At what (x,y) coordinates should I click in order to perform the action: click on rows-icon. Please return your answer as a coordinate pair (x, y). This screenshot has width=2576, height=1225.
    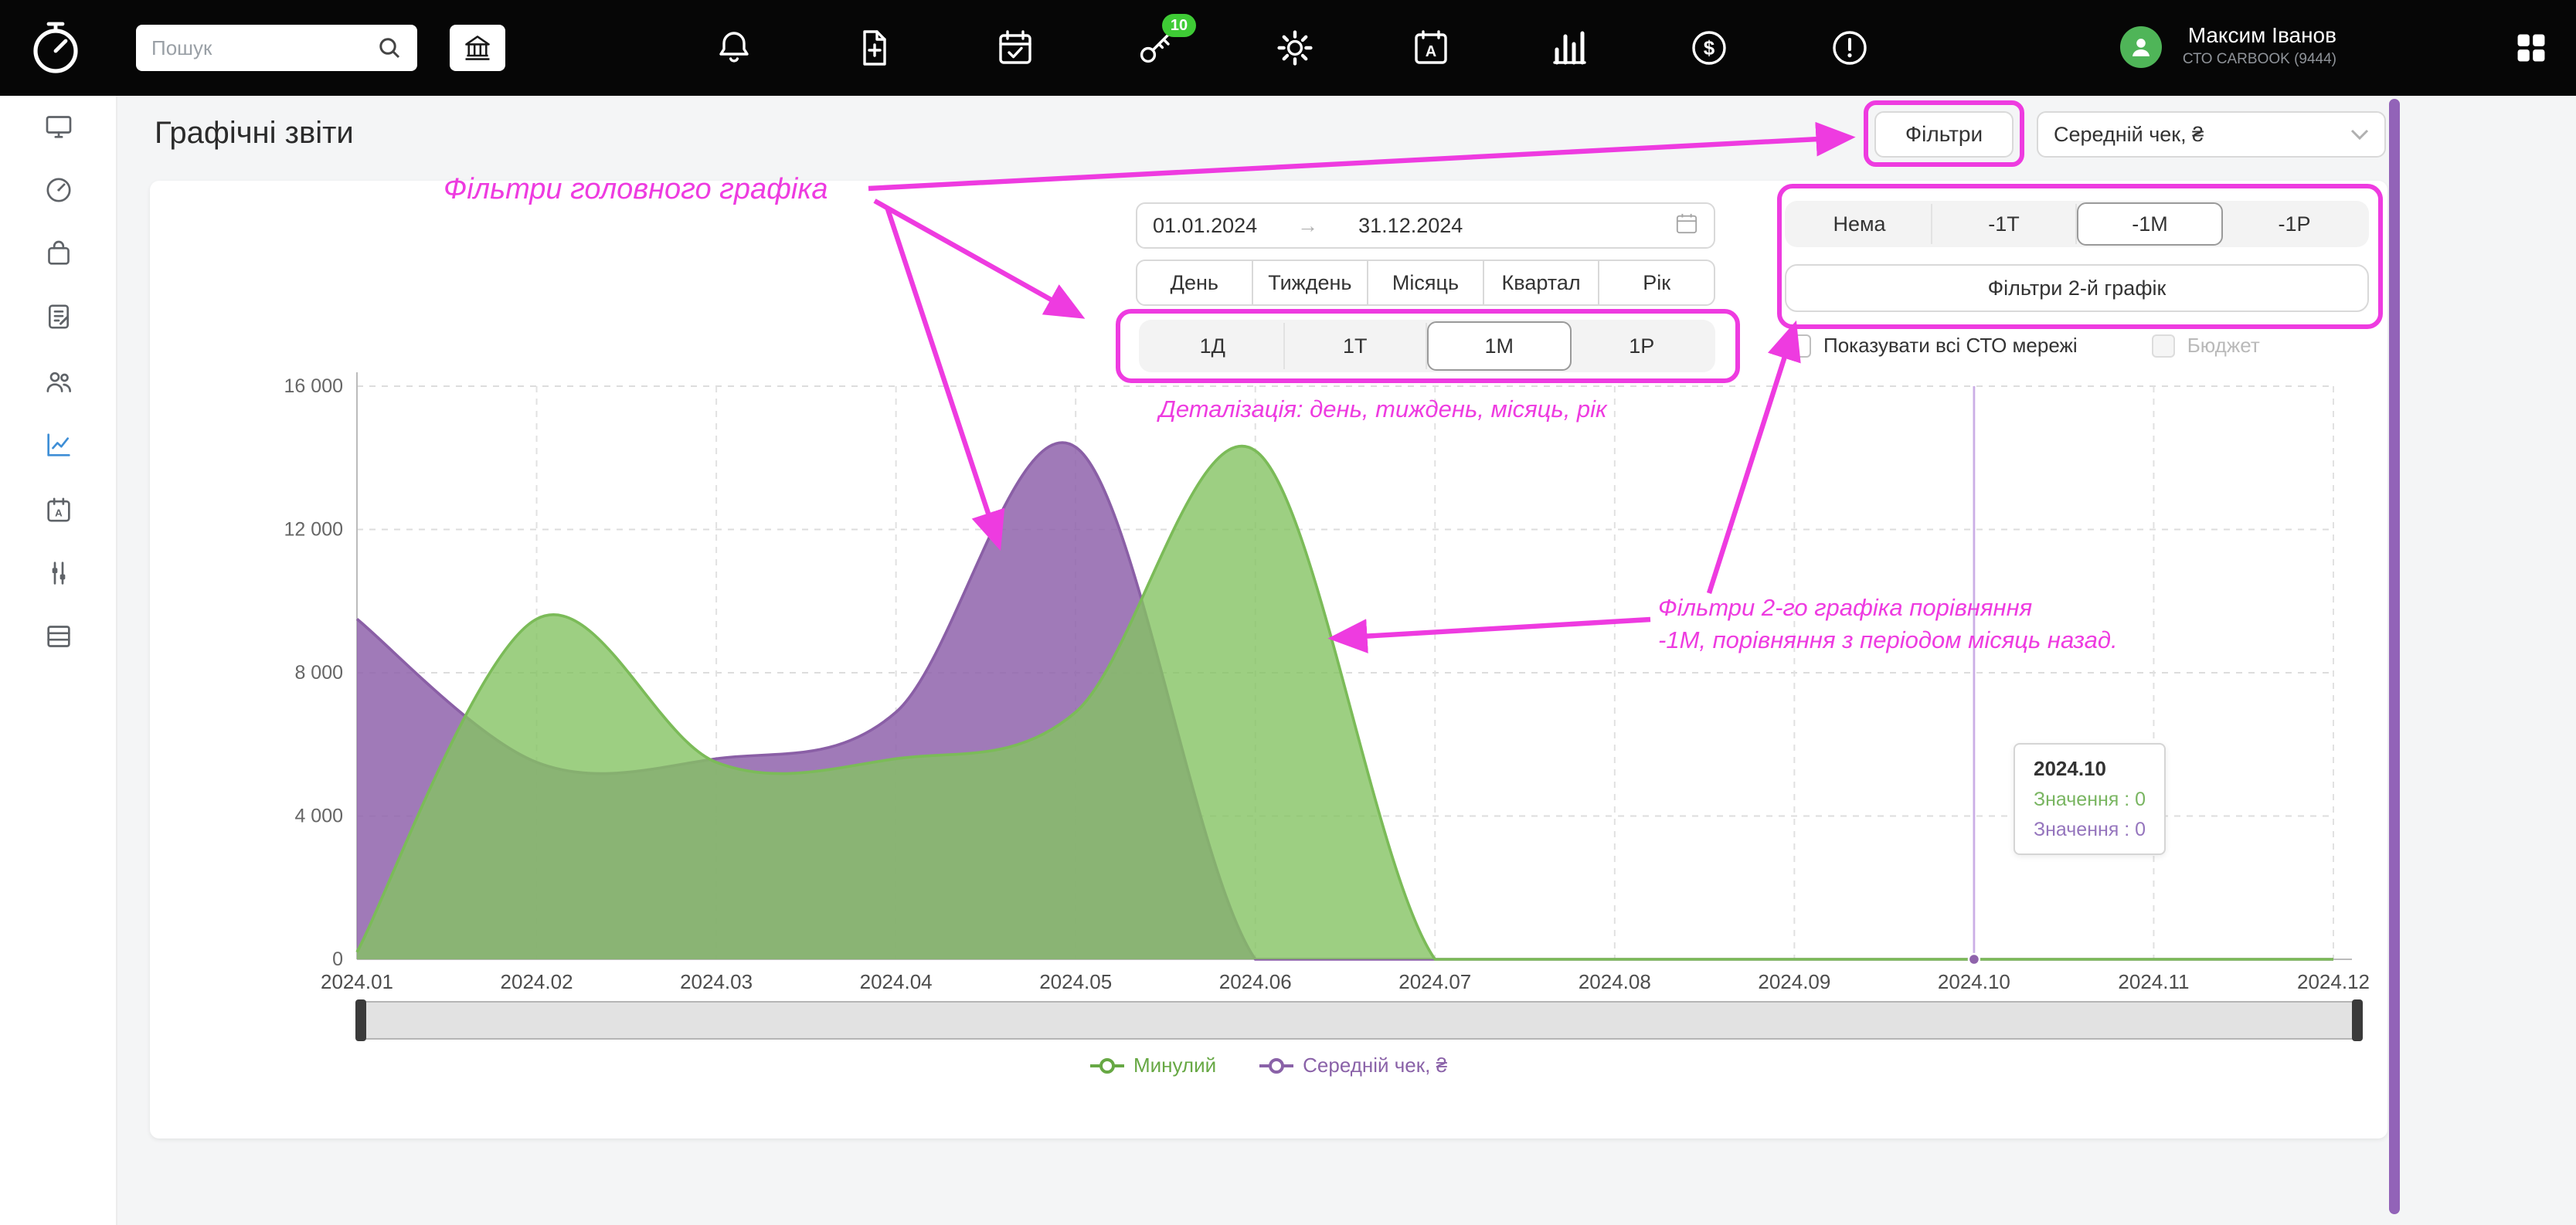
    Looking at the image, I should click on (58, 636).